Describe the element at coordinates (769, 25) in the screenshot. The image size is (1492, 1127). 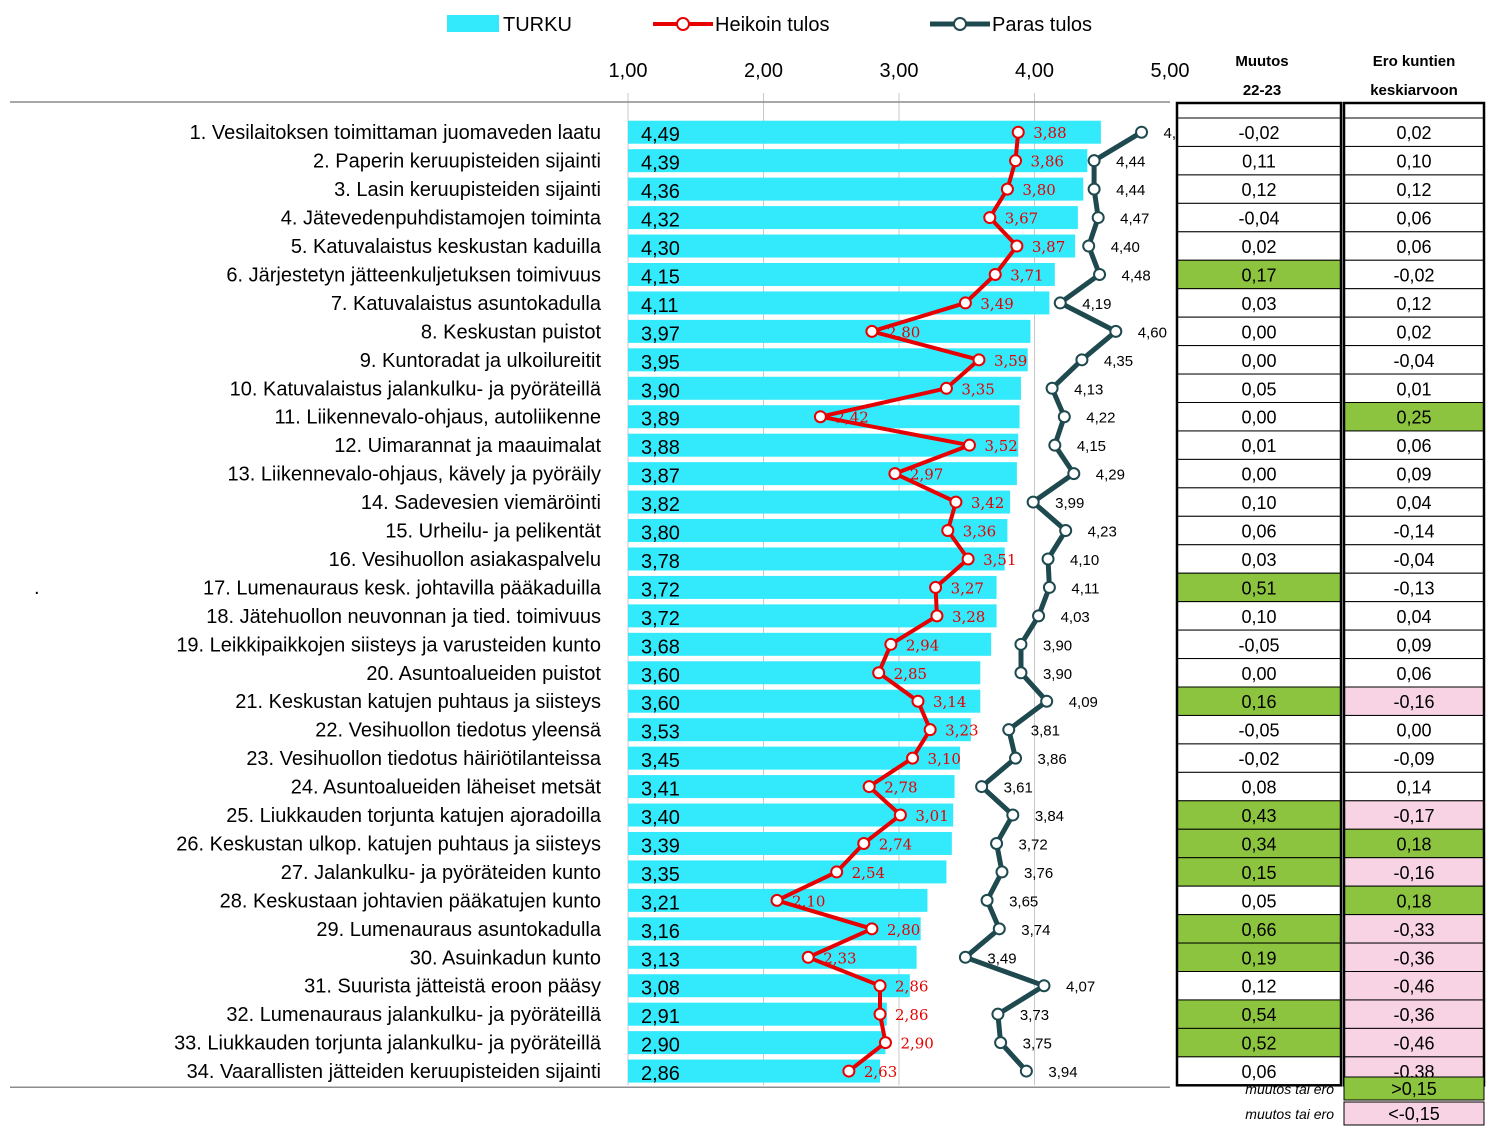
I see `legend: TURKU Heikoin tulos Paras tulos` at that location.